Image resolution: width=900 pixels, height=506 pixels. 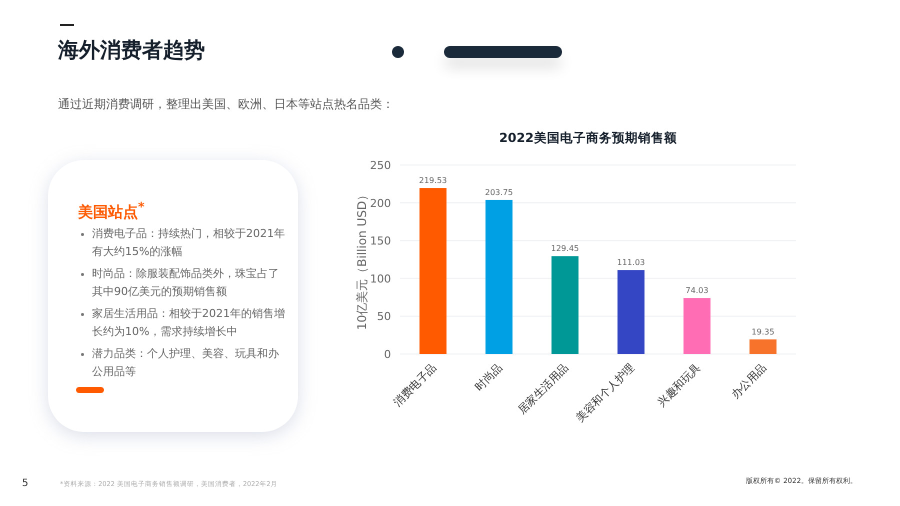 What do you see at coordinates (763, 331) in the screenshot?
I see `data-label: 19.35` at bounding box center [763, 331].